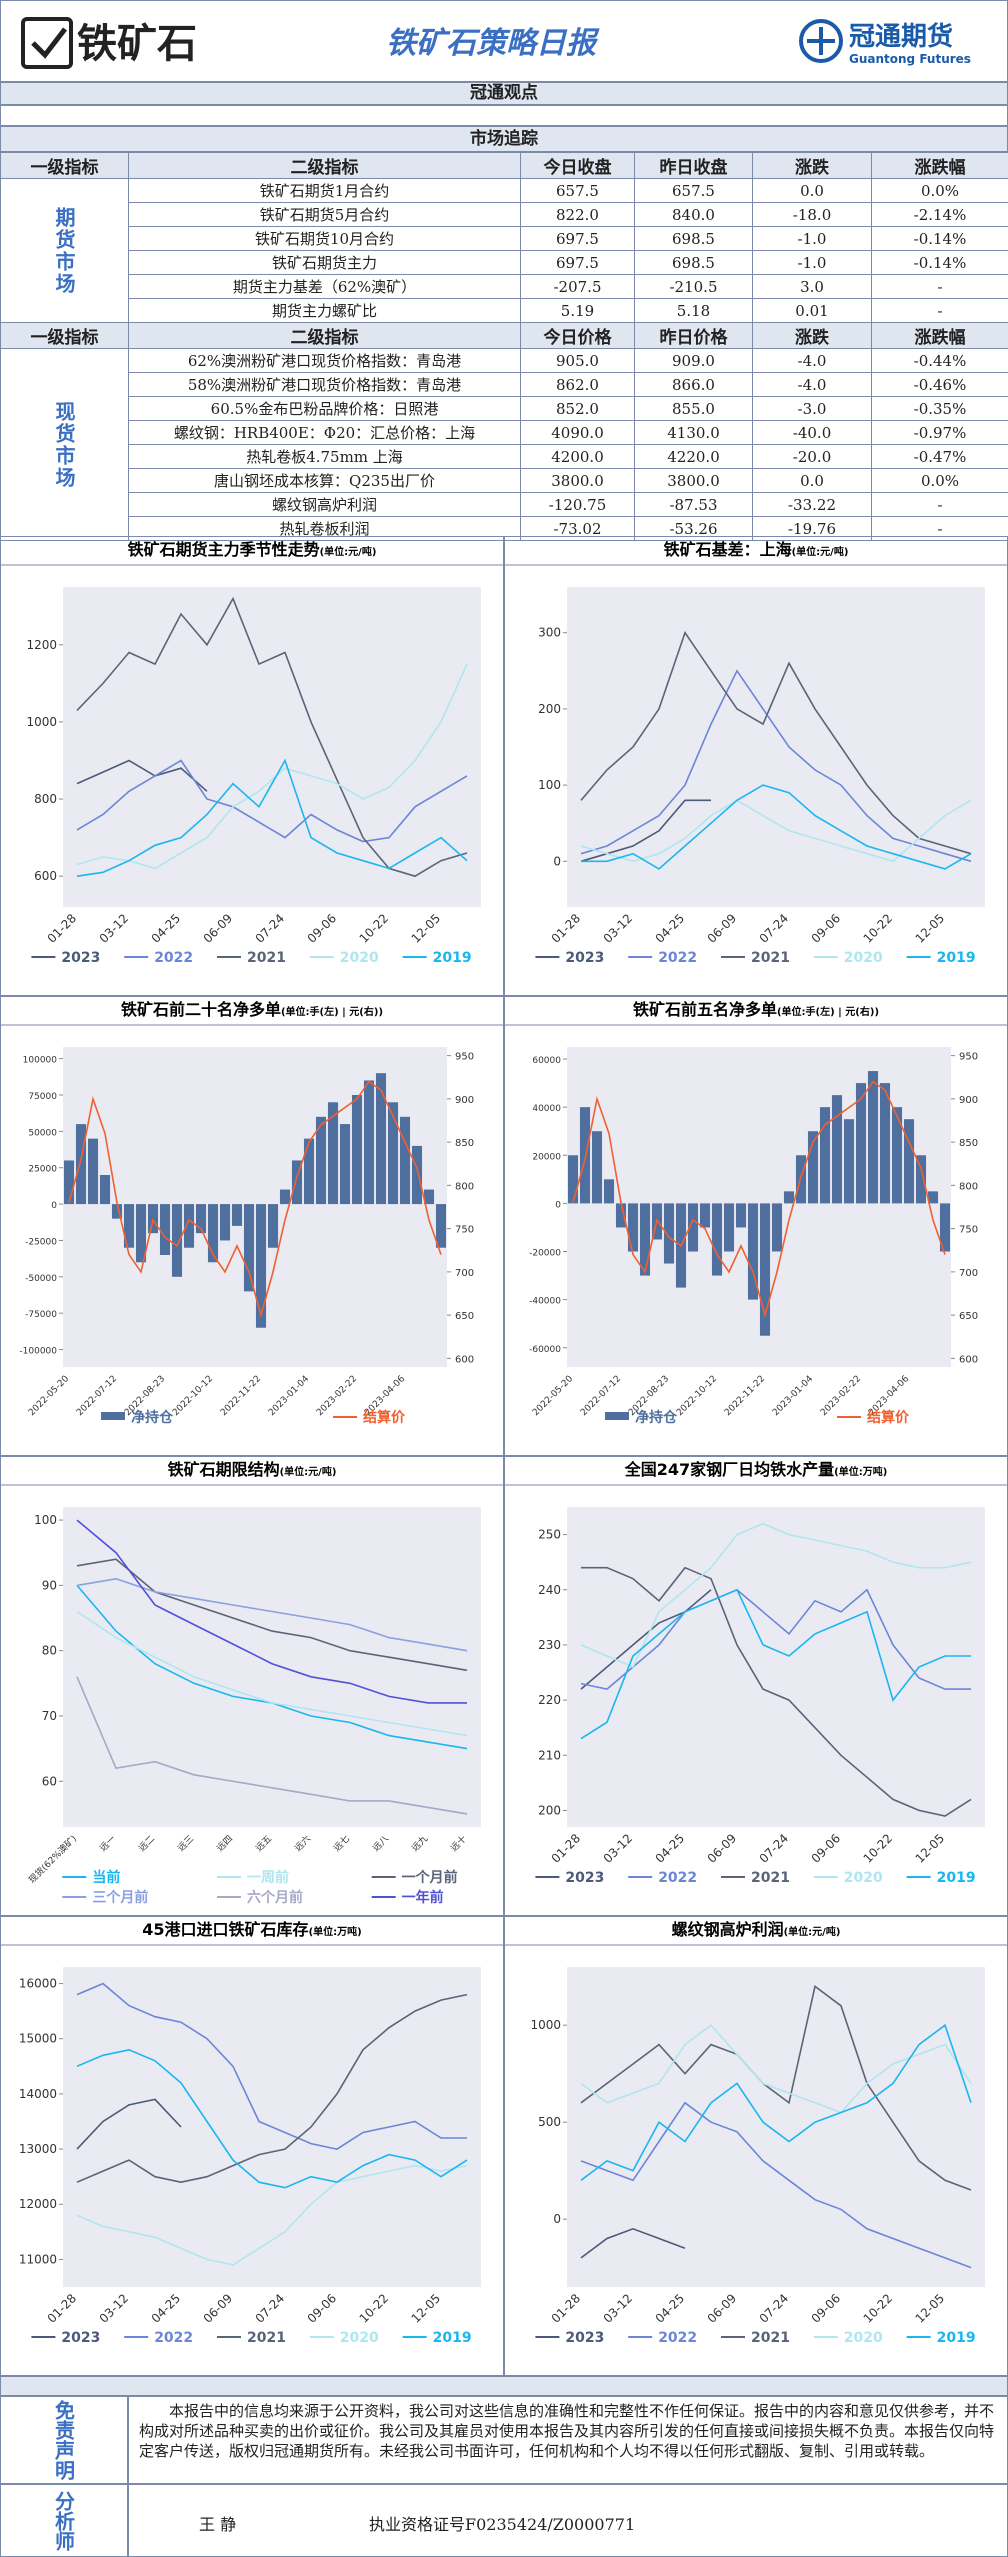  I want to click on table-cell: 697.5, so click(577, 262).